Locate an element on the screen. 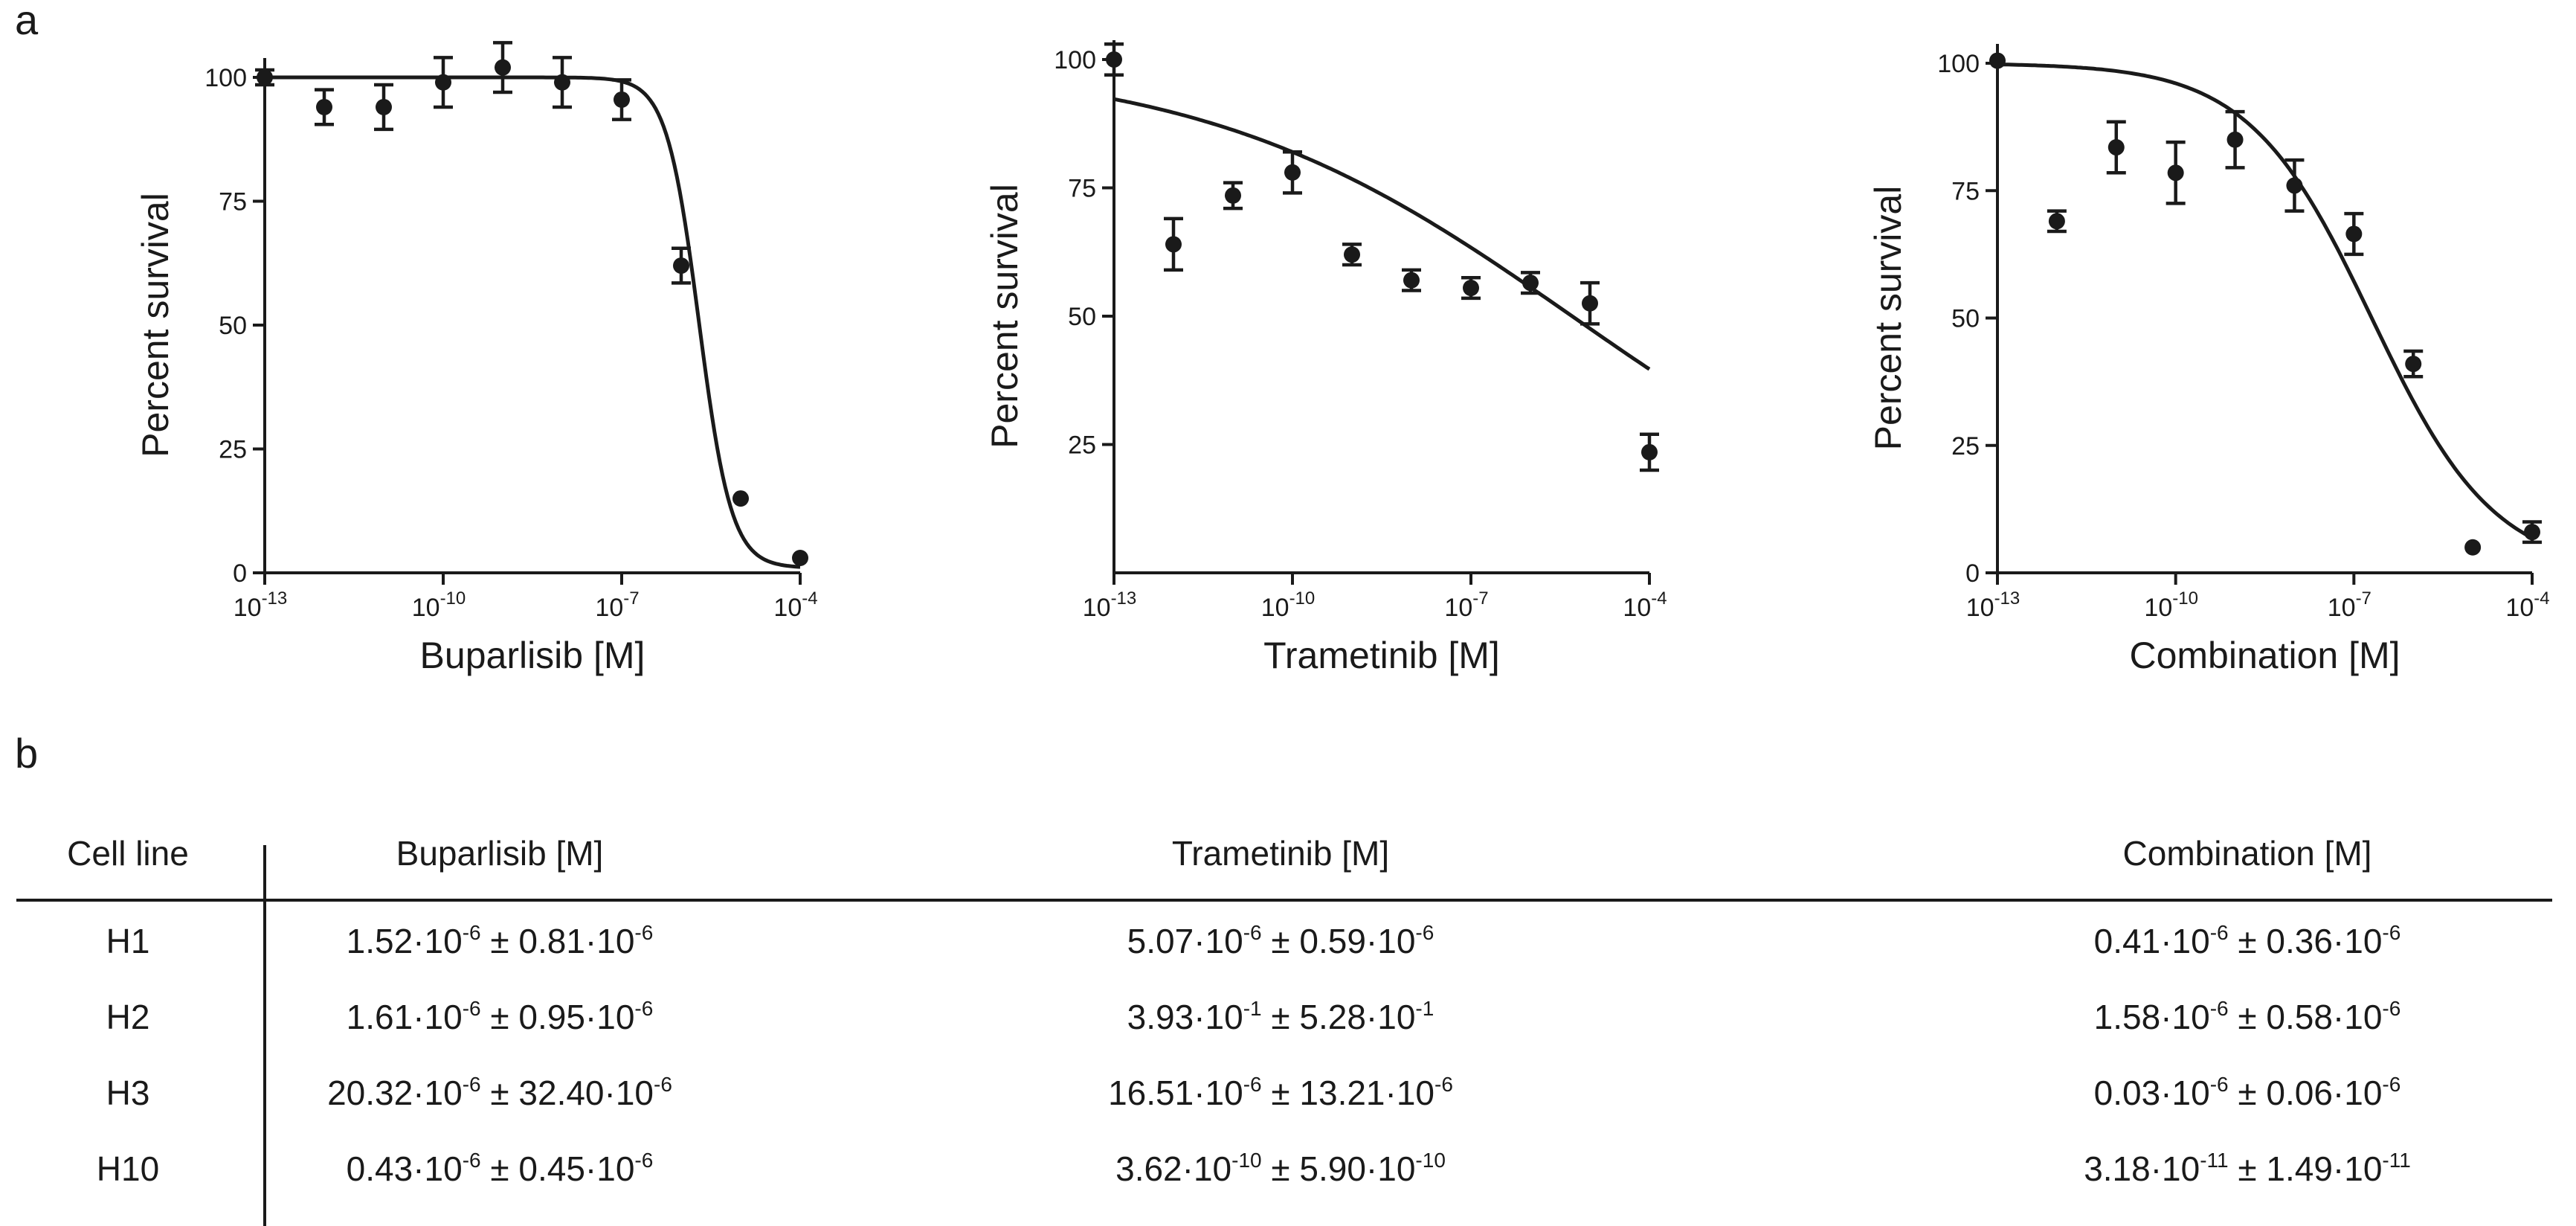 The height and width of the screenshot is (1226, 2576). chart-1-axes is located at coordinates (531, 316).